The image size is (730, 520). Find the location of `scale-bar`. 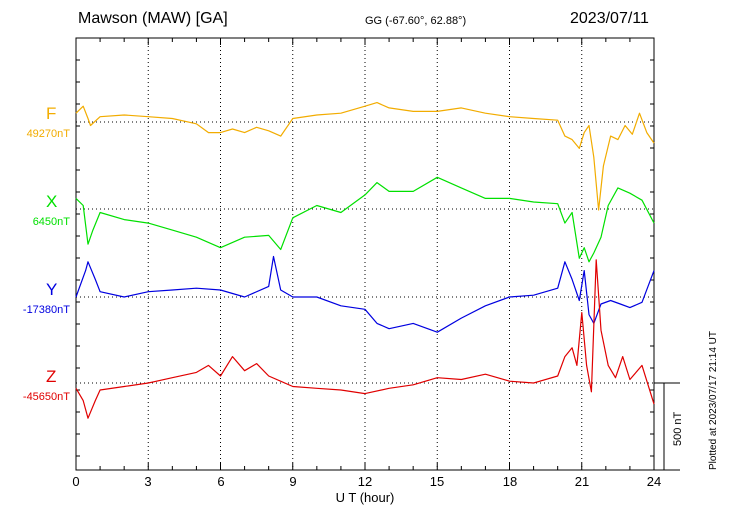

scale-bar is located at coordinates (667, 426).